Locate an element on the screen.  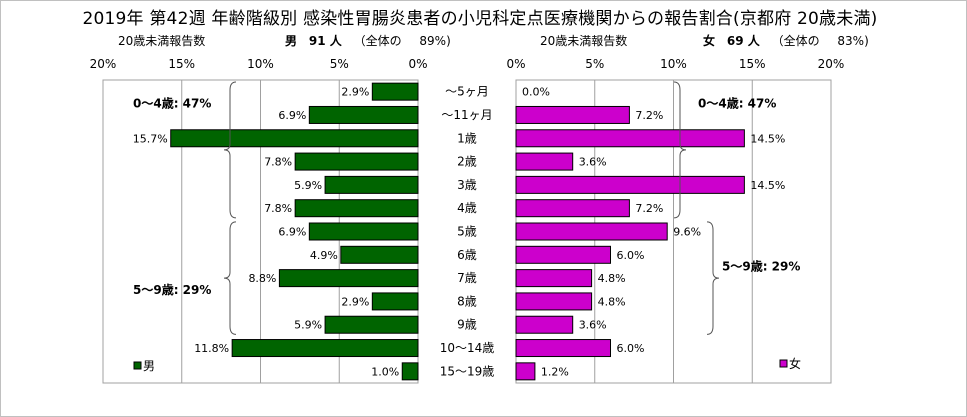
left-x-tick-label: 10% is located at coordinates (260, 64).